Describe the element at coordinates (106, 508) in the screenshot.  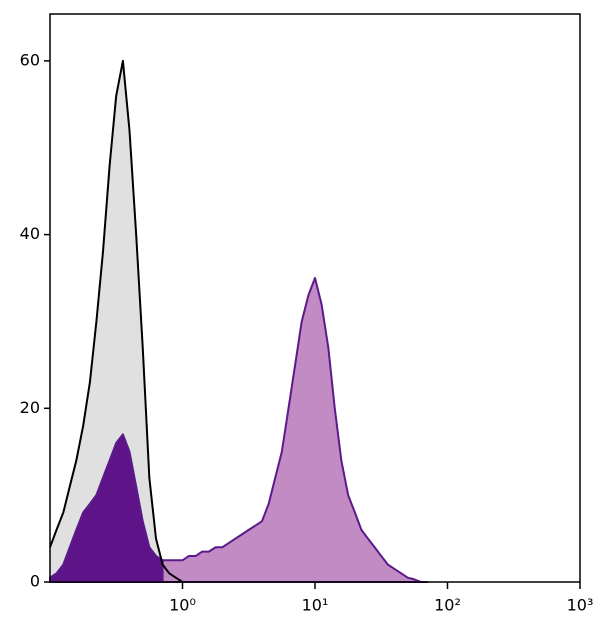
I see `histogram-area` at that location.